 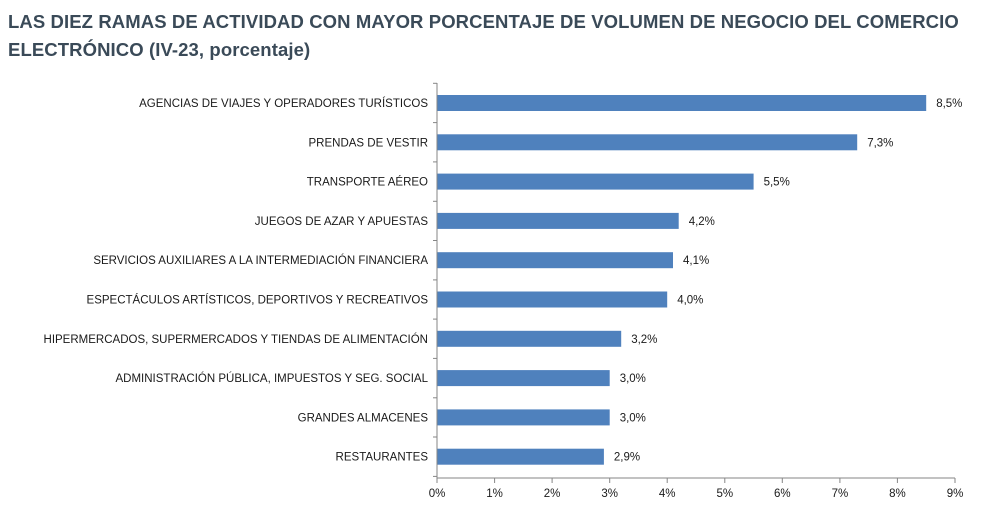 What do you see at coordinates (382, 458) in the screenshot?
I see `category-label: RESTAURANTES` at bounding box center [382, 458].